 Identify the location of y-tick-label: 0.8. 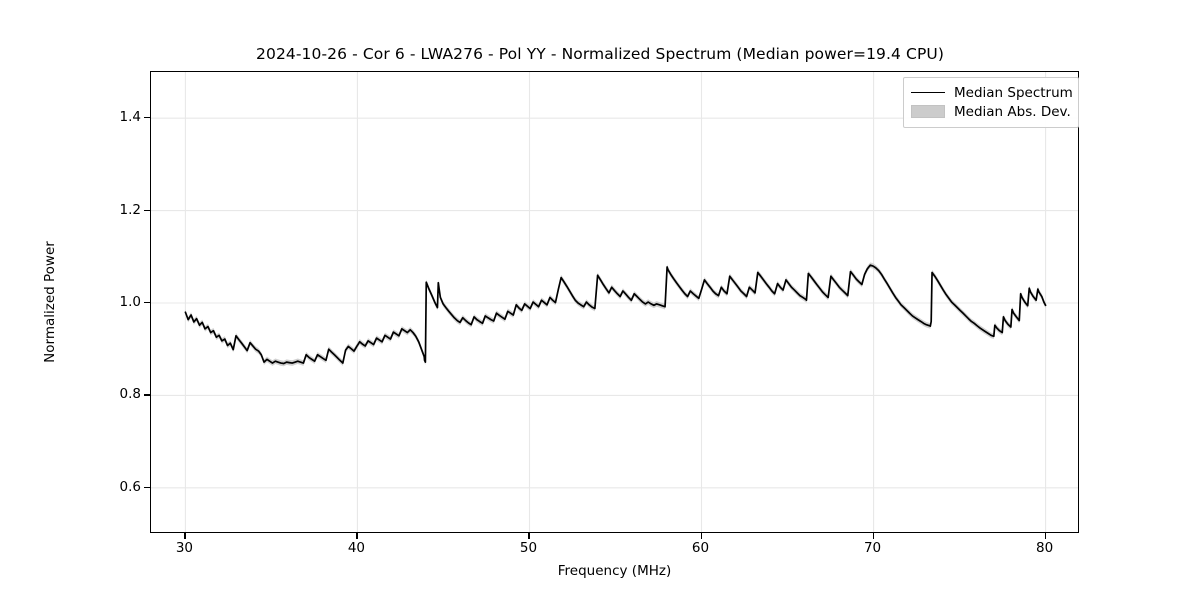
(130, 394).